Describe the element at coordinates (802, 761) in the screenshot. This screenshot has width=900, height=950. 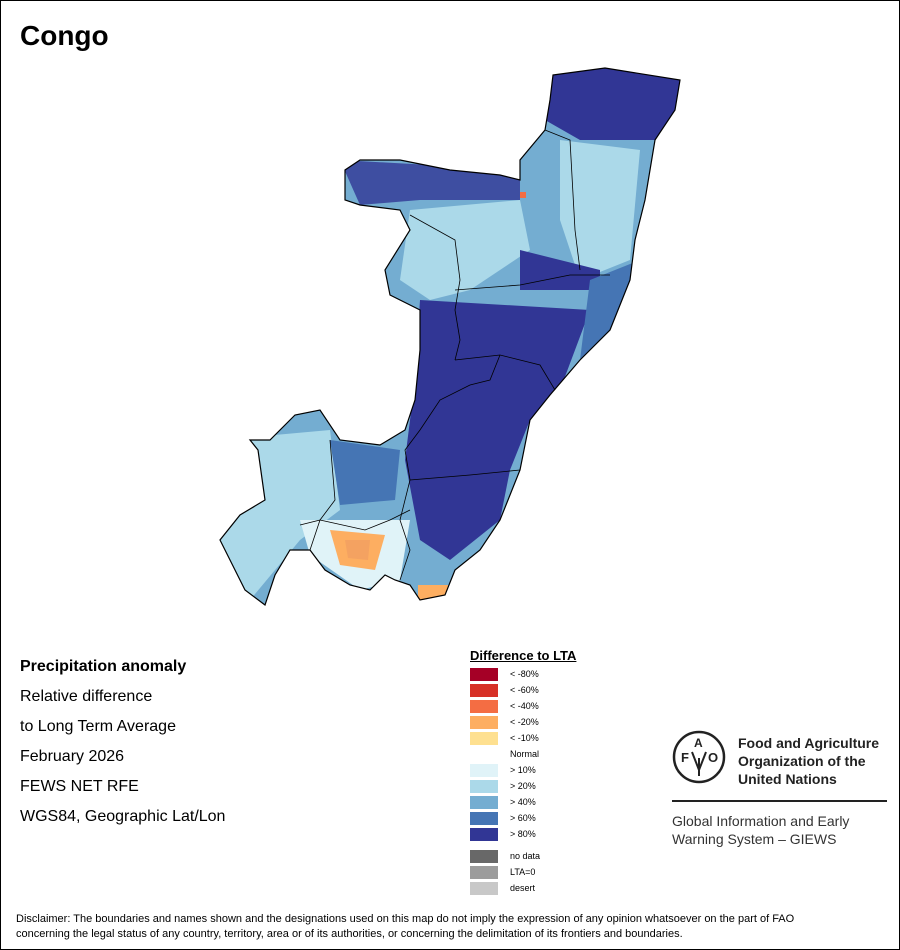
I see `fao-name-line2: Organization of the` at that location.